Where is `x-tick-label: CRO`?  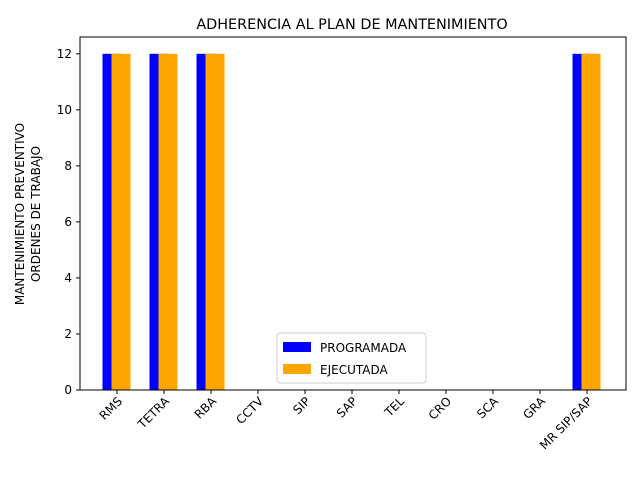
x-tick-label: CRO is located at coordinates (440, 408).